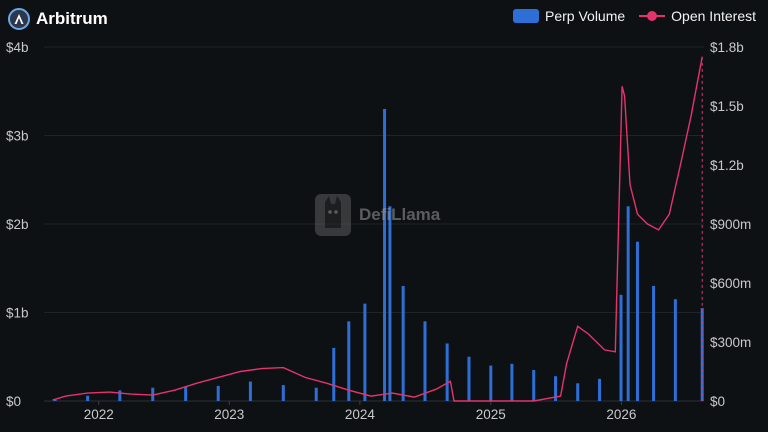 The height and width of the screenshot is (432, 768). What do you see at coordinates (491, 414) in the screenshot?
I see `x-tick-label: 2025` at bounding box center [491, 414].